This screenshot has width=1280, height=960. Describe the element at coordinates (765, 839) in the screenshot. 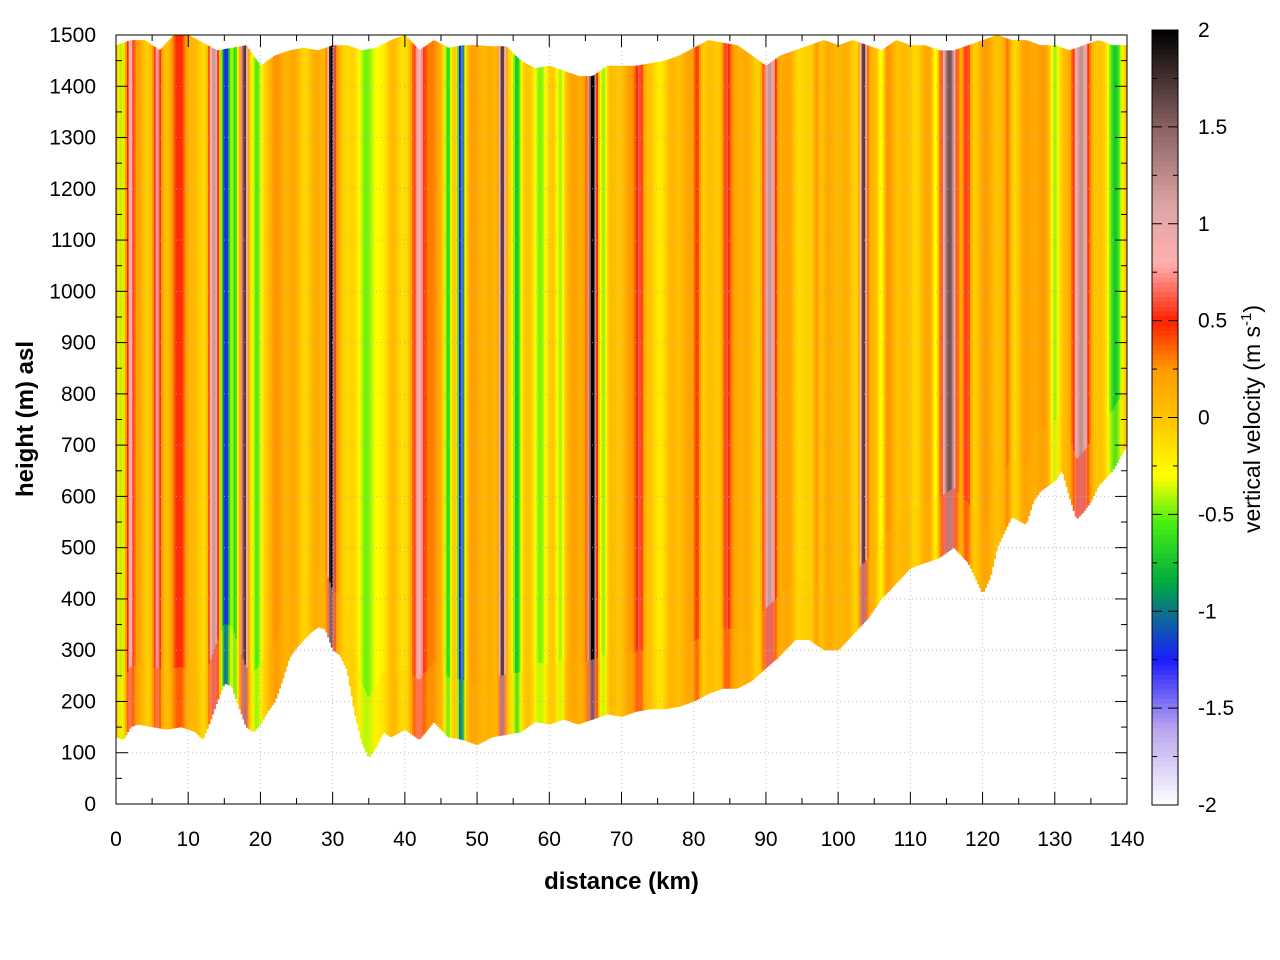

I see `x-tick-label: 90` at that location.